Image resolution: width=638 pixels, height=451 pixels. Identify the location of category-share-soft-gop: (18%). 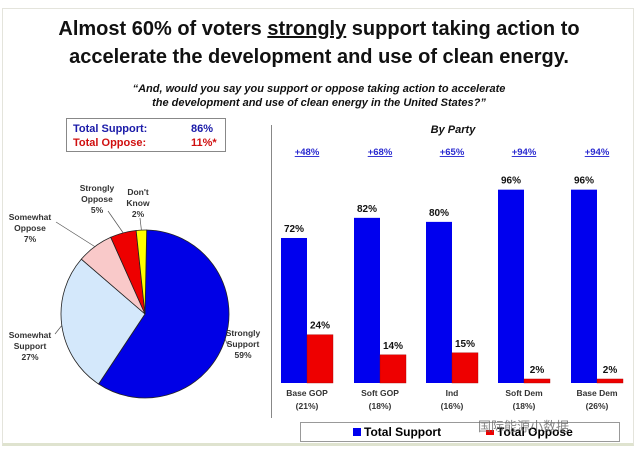
(380, 406).